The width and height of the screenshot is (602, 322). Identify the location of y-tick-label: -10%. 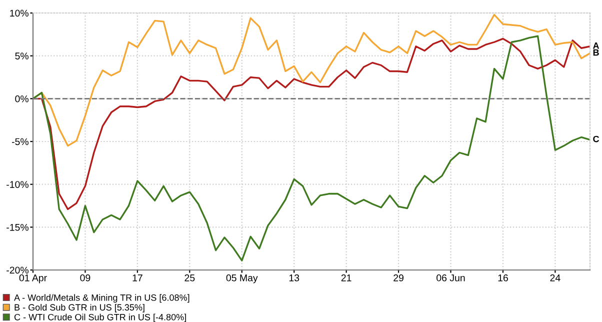
(17, 184).